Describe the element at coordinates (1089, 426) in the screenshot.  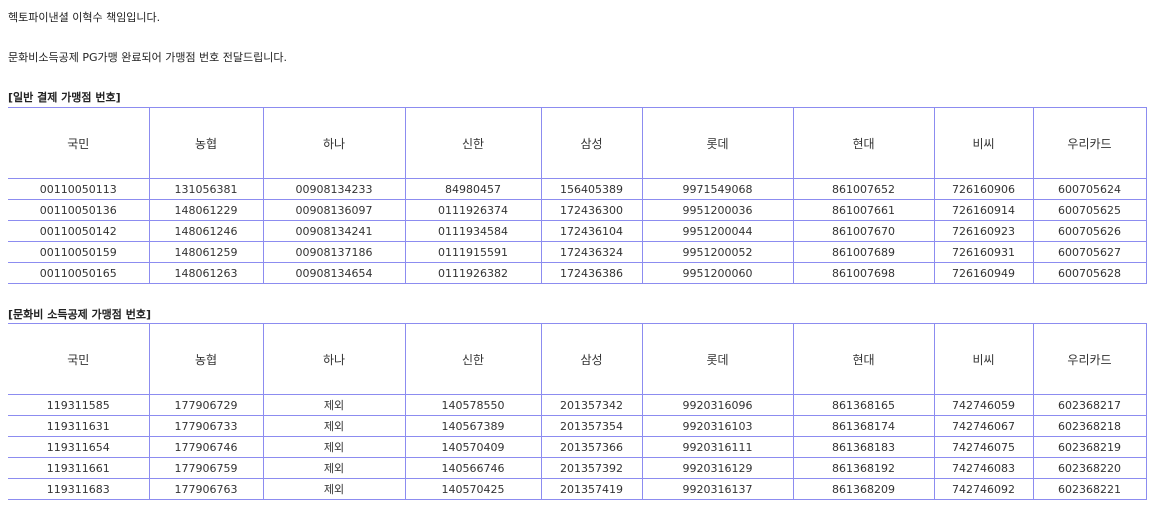
I see `table-cell: 602368218` at that location.